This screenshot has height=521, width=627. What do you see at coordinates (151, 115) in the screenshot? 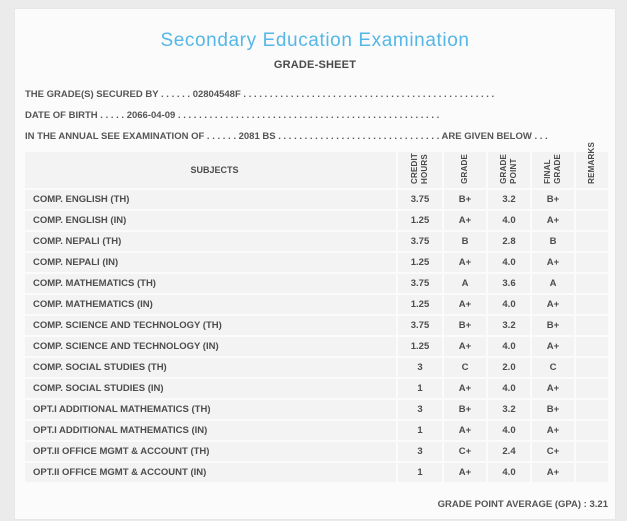
I see `date-of-birth-value: 2066-04-09` at bounding box center [151, 115].